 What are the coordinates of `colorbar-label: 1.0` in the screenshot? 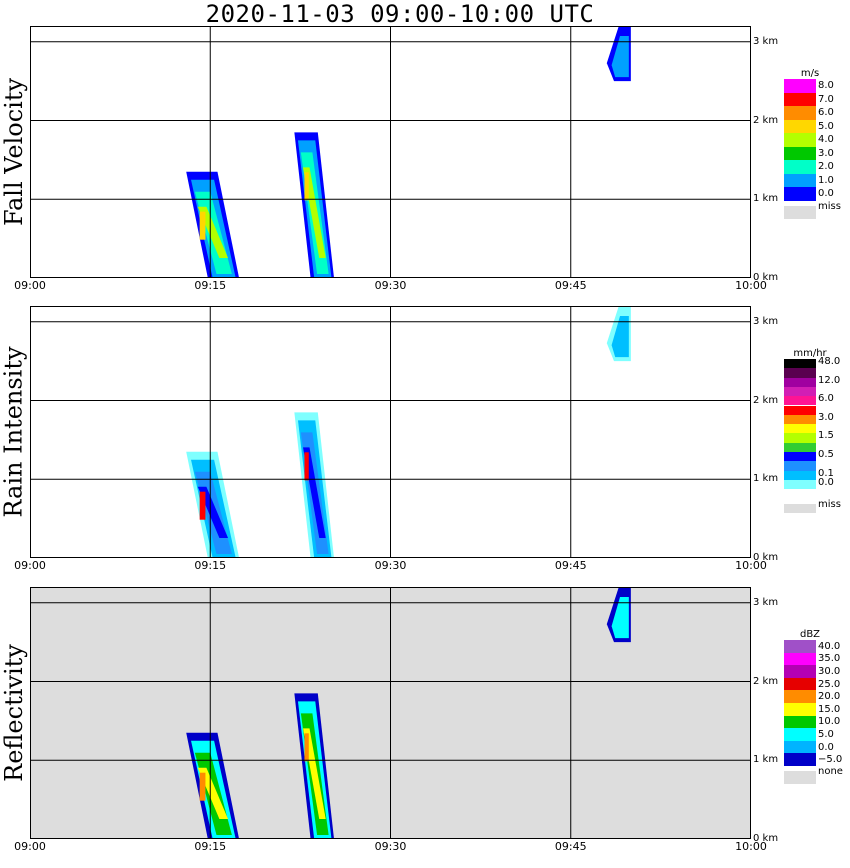 It's located at (826, 180).